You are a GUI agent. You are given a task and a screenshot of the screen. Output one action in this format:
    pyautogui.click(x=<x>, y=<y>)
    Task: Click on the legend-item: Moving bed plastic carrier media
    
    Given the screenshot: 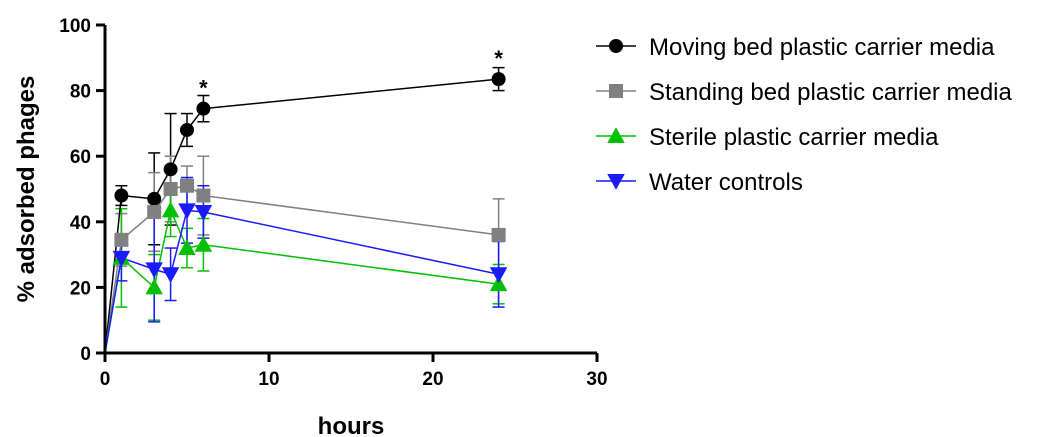 What is the action you would take?
    pyautogui.click(x=795, y=47)
    